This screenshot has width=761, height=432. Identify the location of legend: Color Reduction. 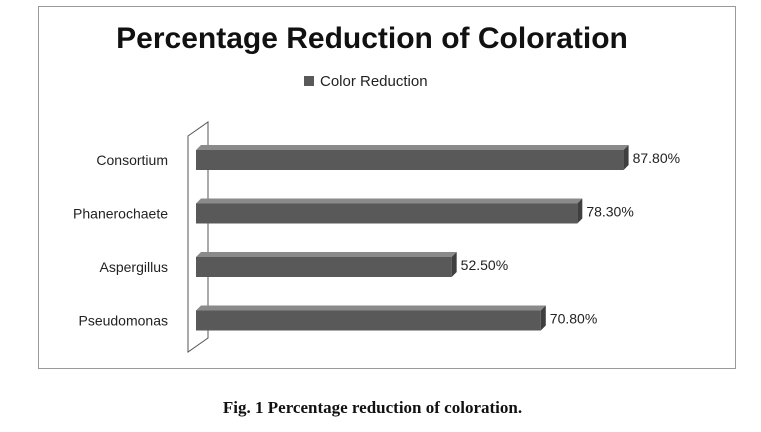
(366, 81).